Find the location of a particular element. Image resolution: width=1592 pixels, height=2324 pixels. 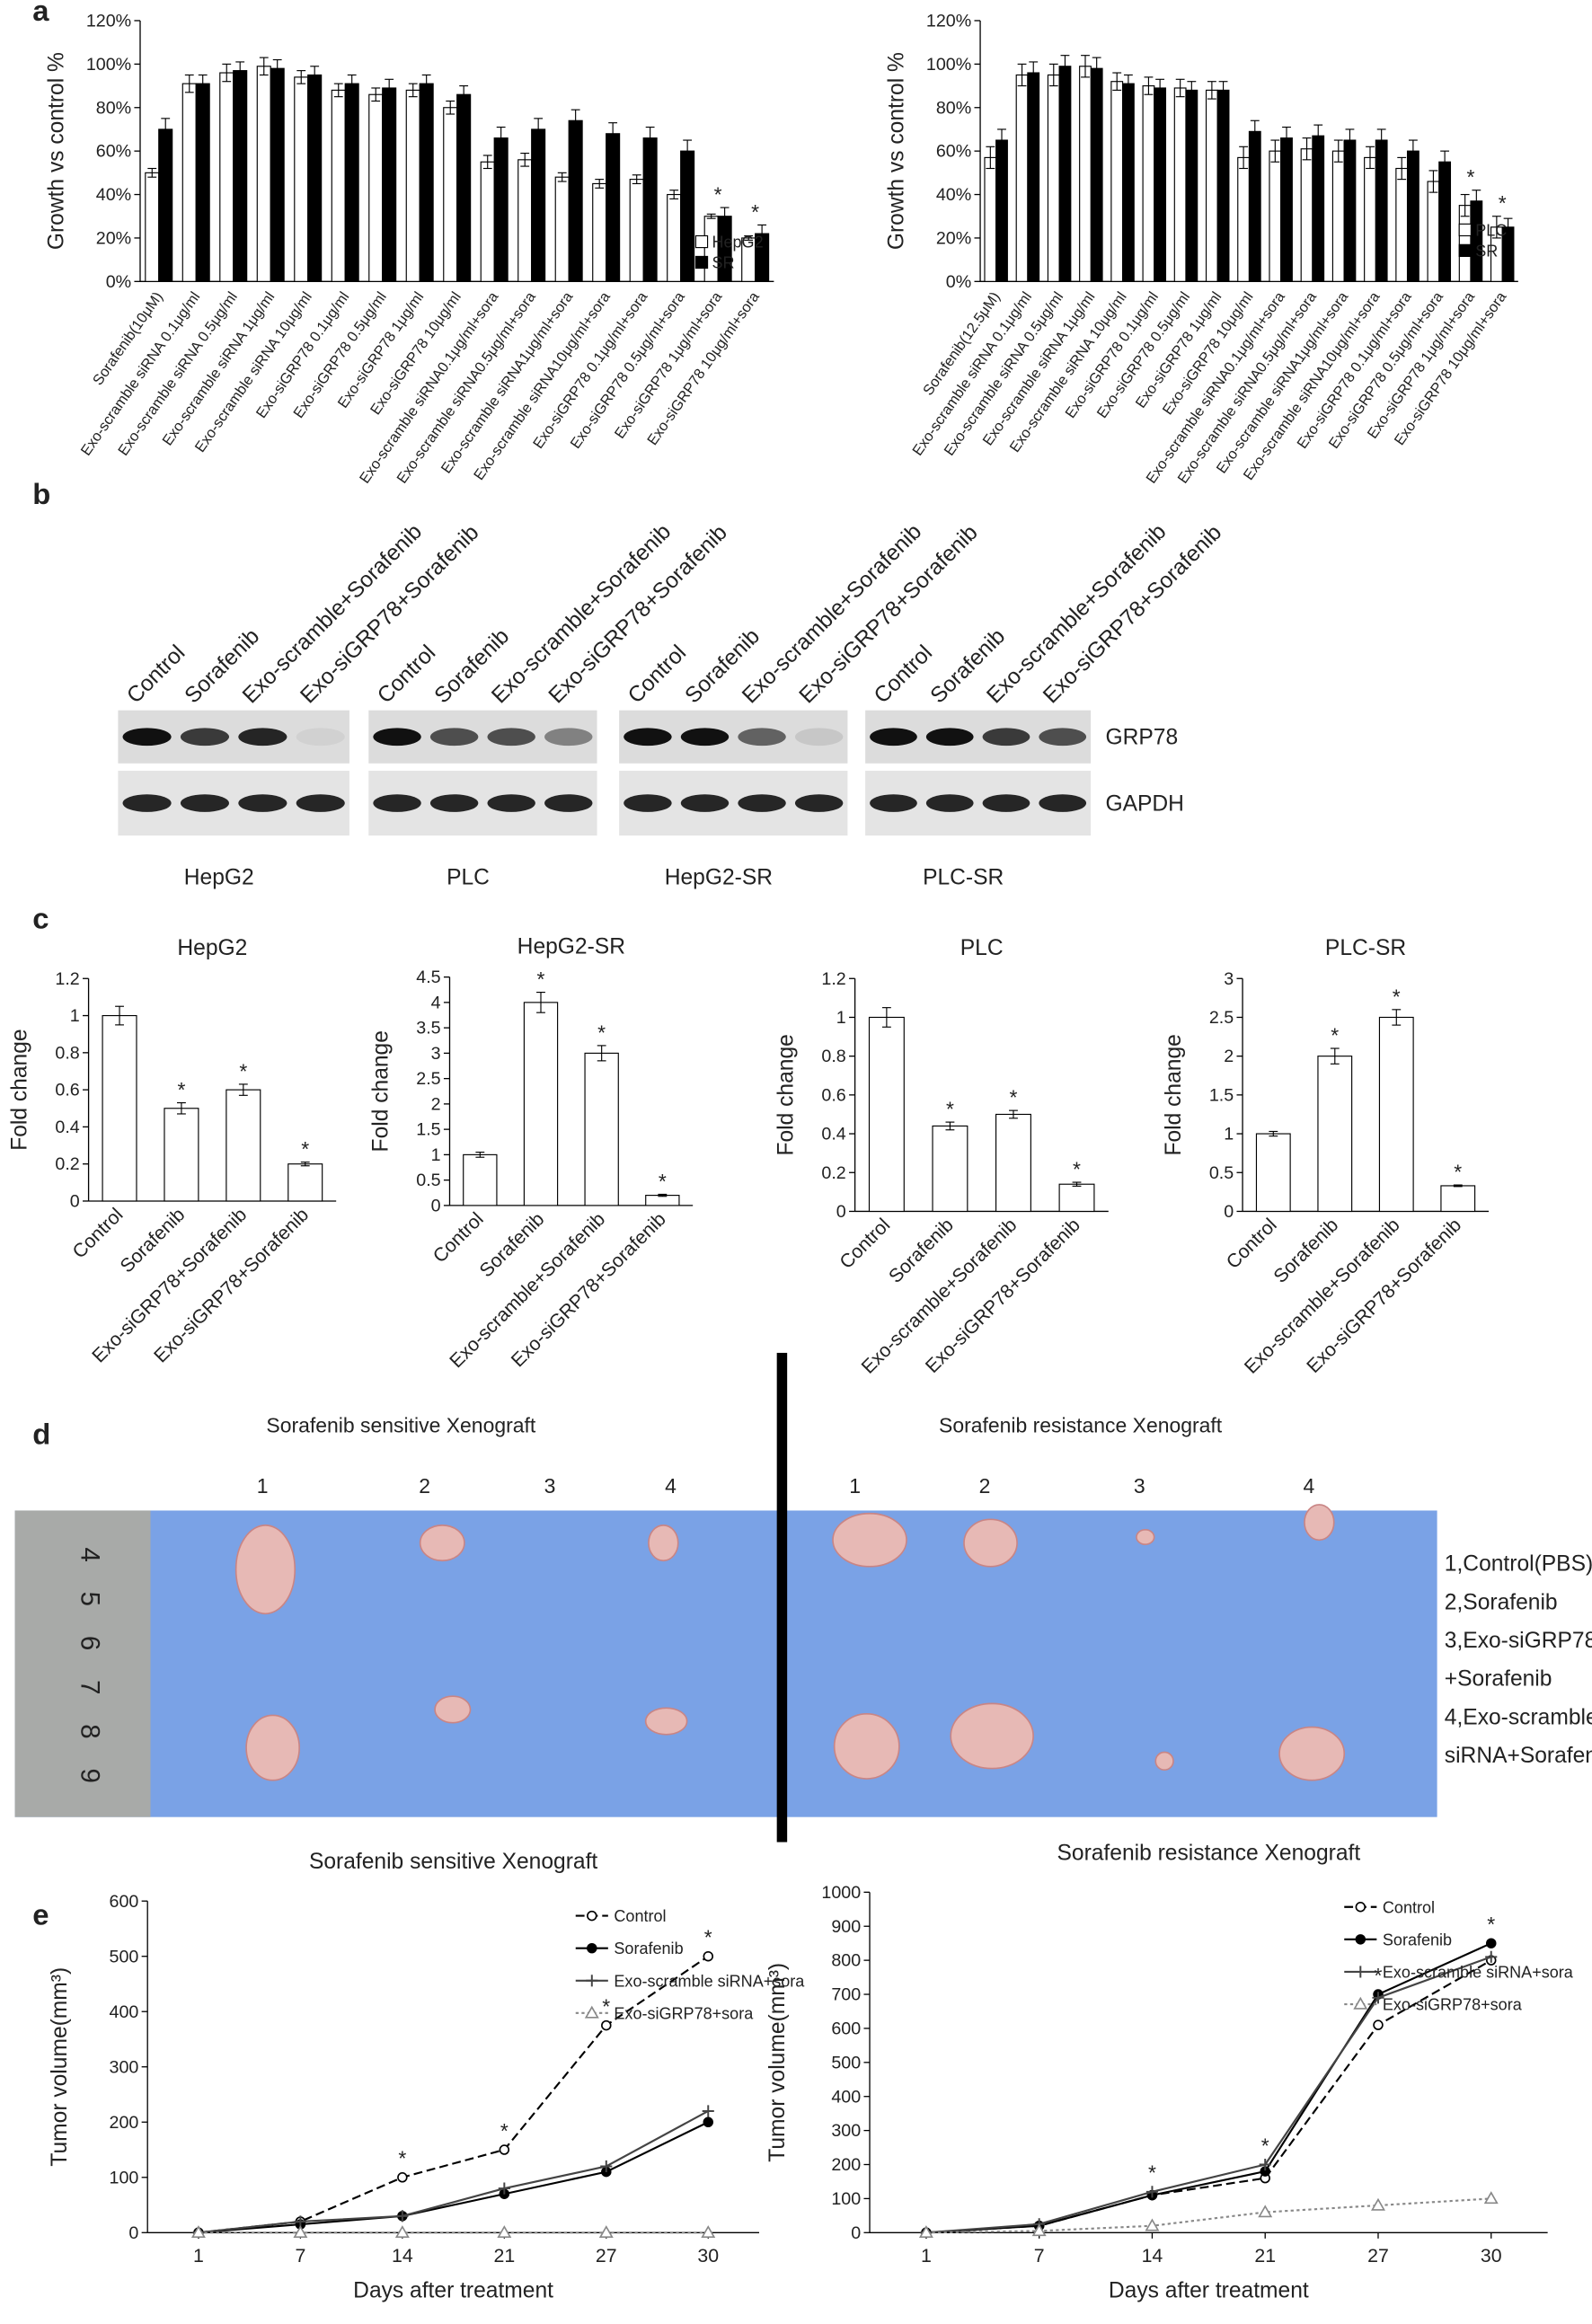

y-tick-label: 0% is located at coordinates (118, 282).